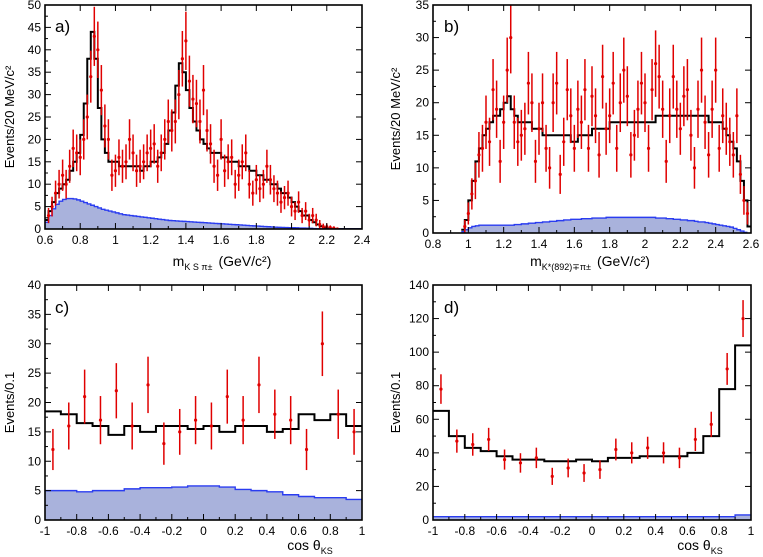  Describe the element at coordinates (9, 402) in the screenshot. I see `y-axis-label: Events/0.1` at that location.